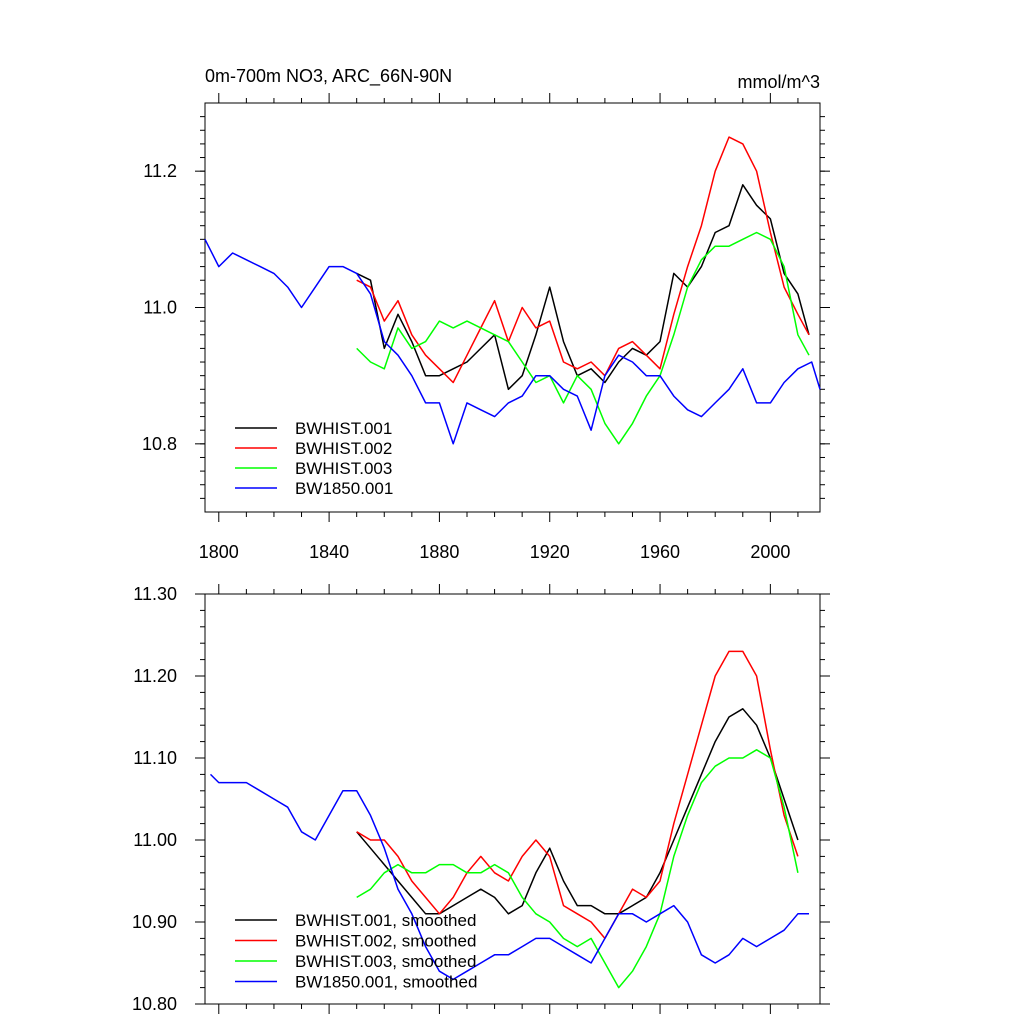  I want to click on x-tick-label: 1880, so click(439, 552).